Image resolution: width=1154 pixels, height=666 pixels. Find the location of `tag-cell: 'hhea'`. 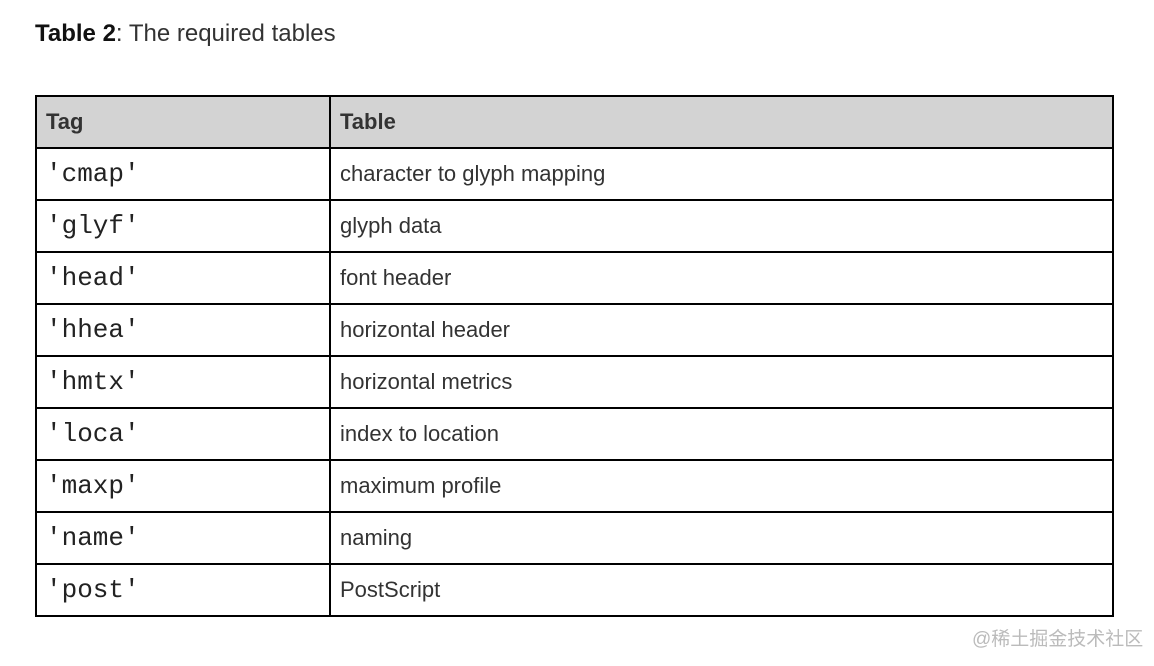

tag-cell: 'hhea' is located at coordinates (183, 330).